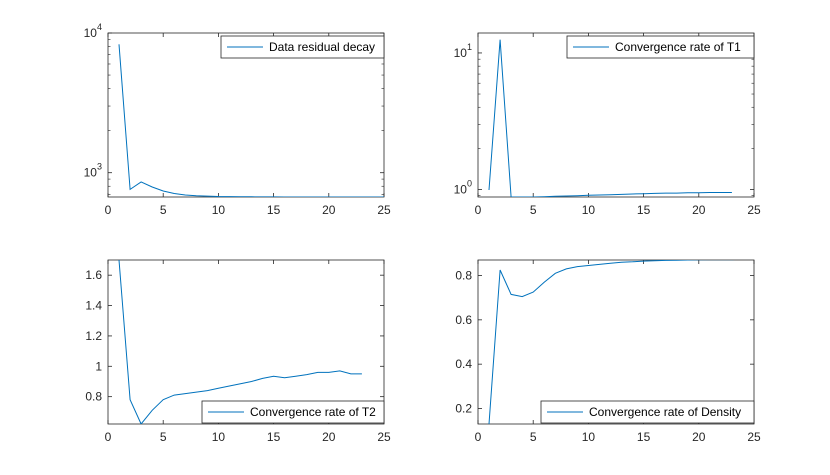 The width and height of the screenshot is (830, 475). I want to click on y-tick-label: 1.4, so click(93, 306).